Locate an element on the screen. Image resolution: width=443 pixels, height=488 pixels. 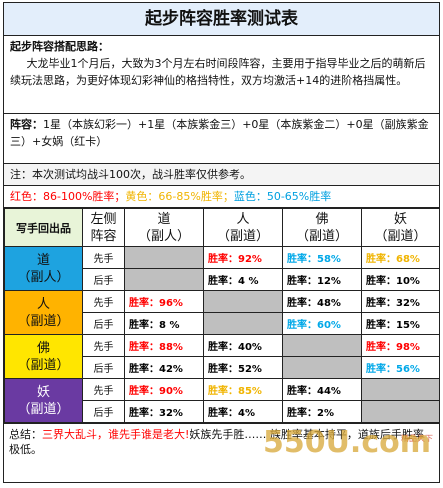
row-header: 佛（副道） is located at coordinates (43, 356).